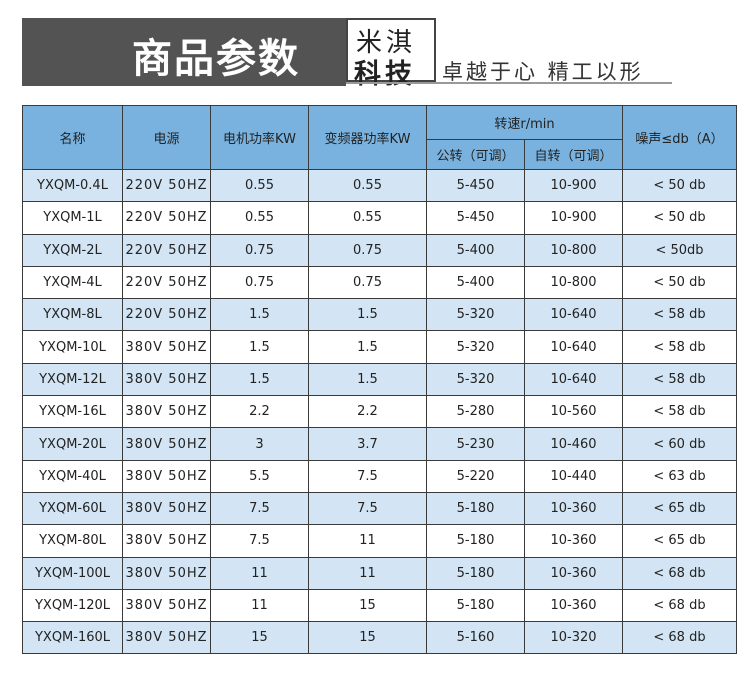 Image resolution: width=750 pixels, height=695 pixels. I want to click on table-row: YXQM-120L 380V 50HZ 11 15 5-180 10-360 < 68 db, so click(379, 605).